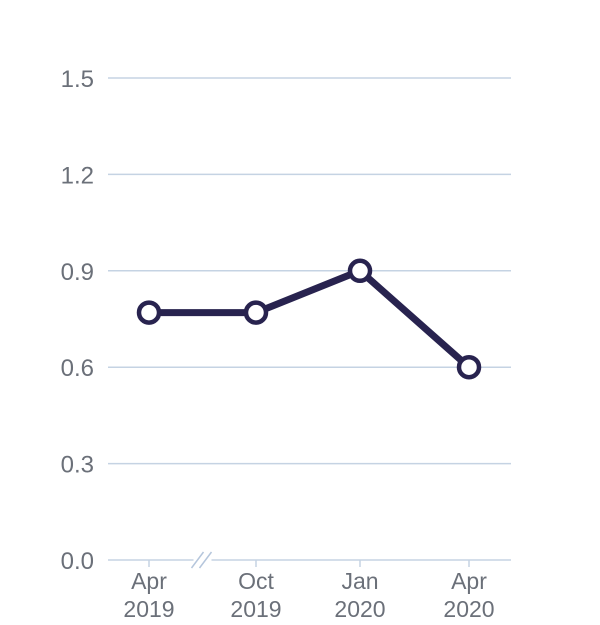 The height and width of the screenshot is (625, 600). What do you see at coordinates (359, 581) in the screenshot?
I see `x-tick-label-month: Jan` at bounding box center [359, 581].